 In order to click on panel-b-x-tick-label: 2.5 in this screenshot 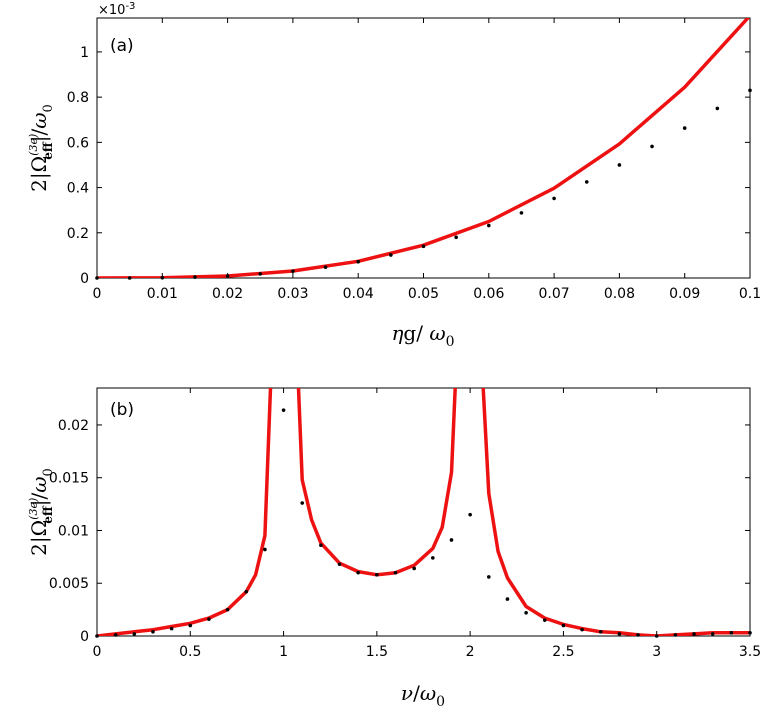, I will do `click(563, 652)`.